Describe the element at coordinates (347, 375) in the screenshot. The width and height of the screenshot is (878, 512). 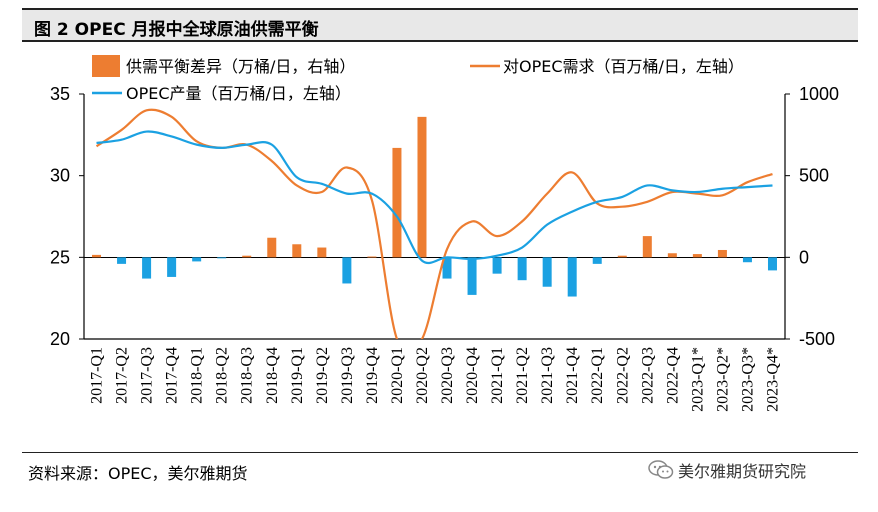
I see `category-label: 2019-Q3` at that location.